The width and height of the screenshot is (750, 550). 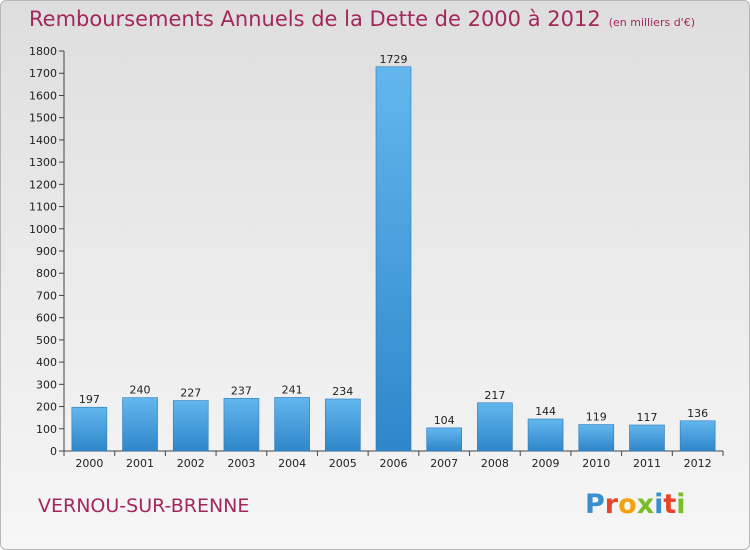 What do you see at coordinates (43, 184) in the screenshot?
I see `y-tick-label: 1200` at bounding box center [43, 184].